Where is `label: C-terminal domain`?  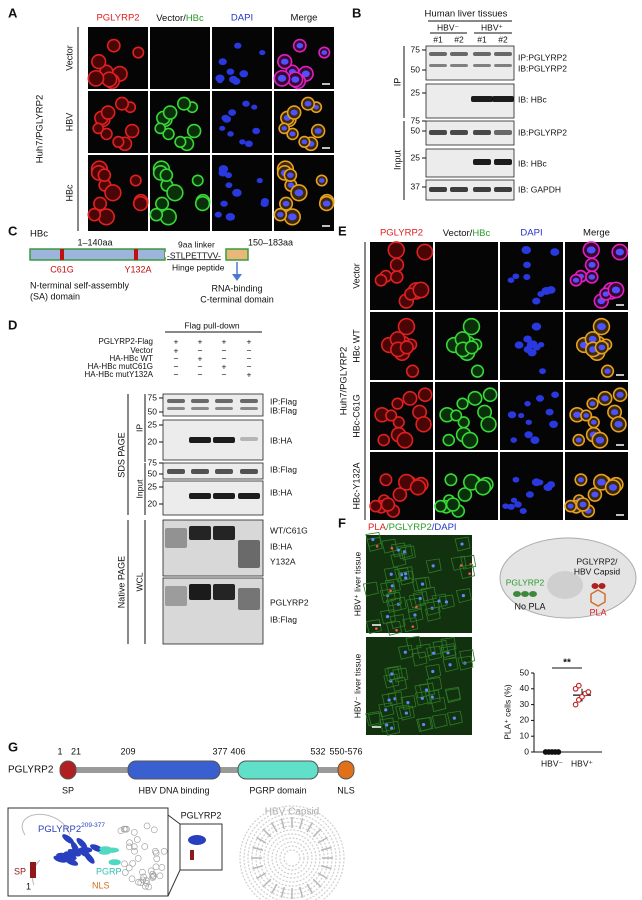
label: C-terminal domain is located at coordinates (237, 299).